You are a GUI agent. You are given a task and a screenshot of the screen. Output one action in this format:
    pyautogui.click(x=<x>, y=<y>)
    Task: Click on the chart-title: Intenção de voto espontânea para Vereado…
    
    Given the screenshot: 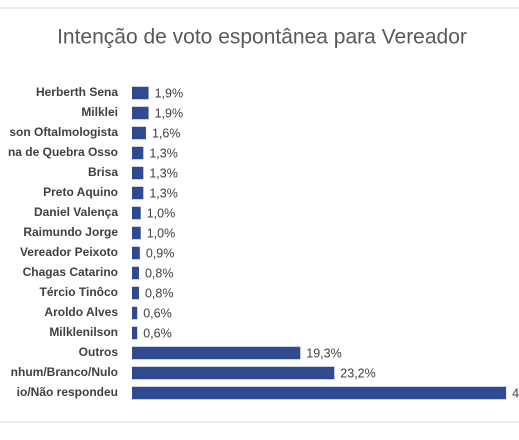 What is the action you would take?
    pyautogui.click(x=262, y=37)
    